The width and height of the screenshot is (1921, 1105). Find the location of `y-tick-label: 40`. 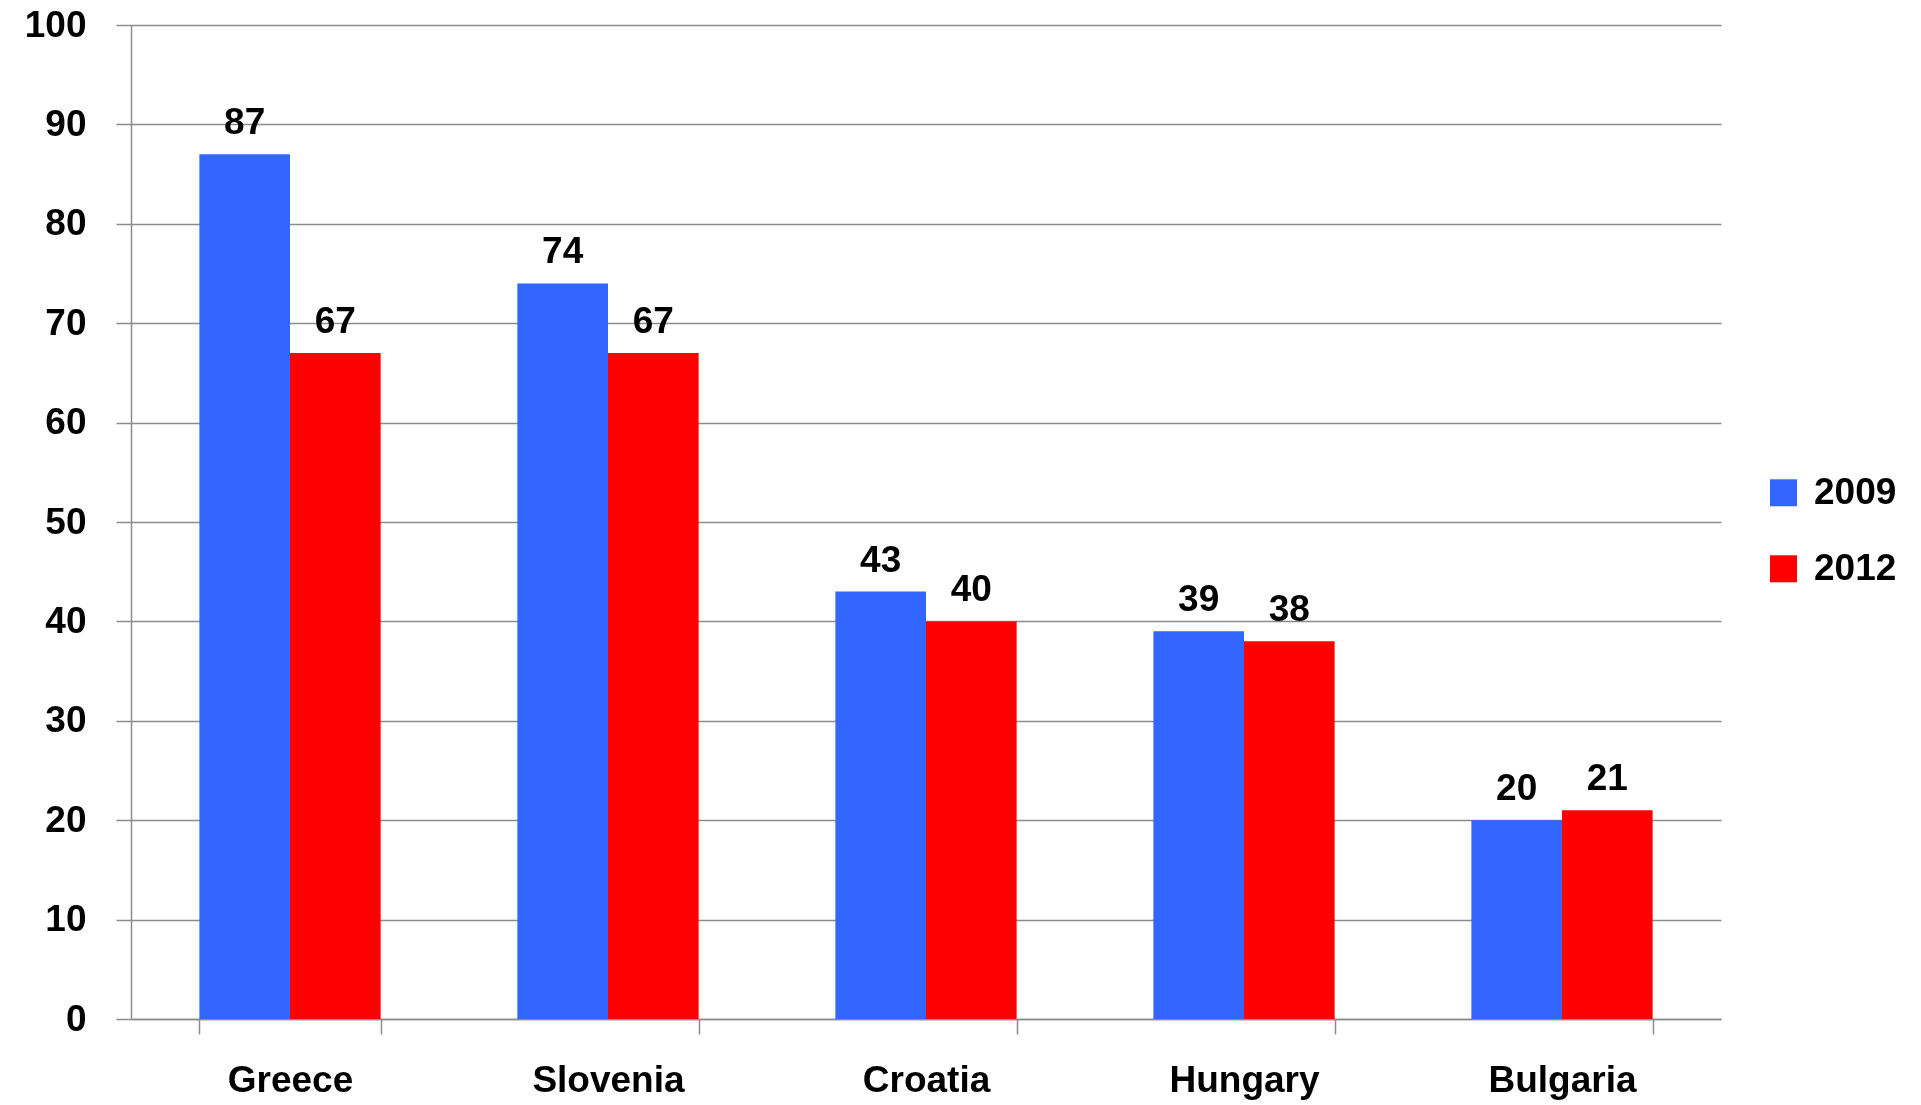

y-tick-label: 40 is located at coordinates (66, 620).